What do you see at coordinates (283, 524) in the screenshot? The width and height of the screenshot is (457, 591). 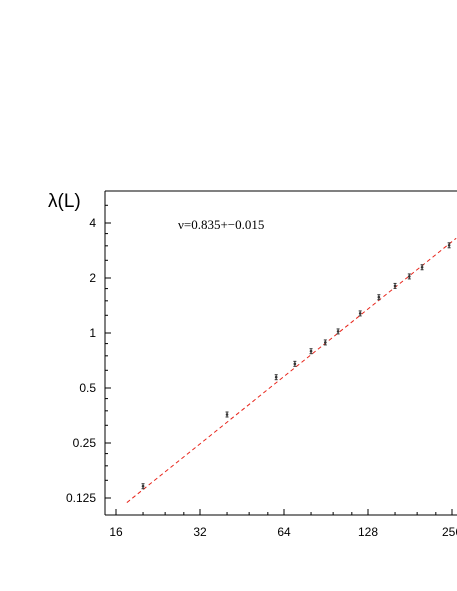 I see `x-ticks: 16 32 64 128 256` at bounding box center [283, 524].